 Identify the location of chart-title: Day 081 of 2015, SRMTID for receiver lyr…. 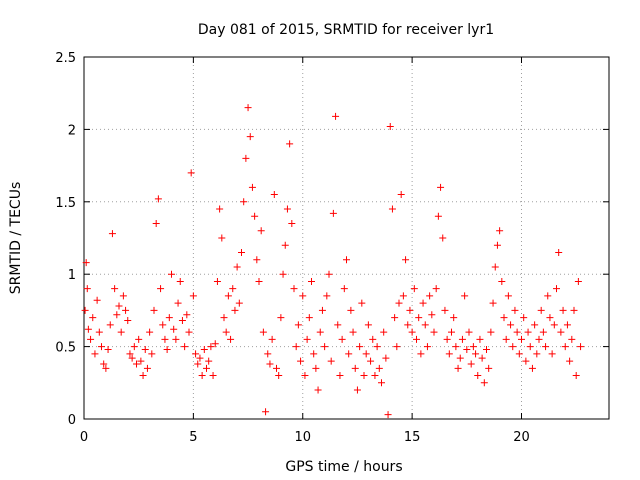
(346, 30).